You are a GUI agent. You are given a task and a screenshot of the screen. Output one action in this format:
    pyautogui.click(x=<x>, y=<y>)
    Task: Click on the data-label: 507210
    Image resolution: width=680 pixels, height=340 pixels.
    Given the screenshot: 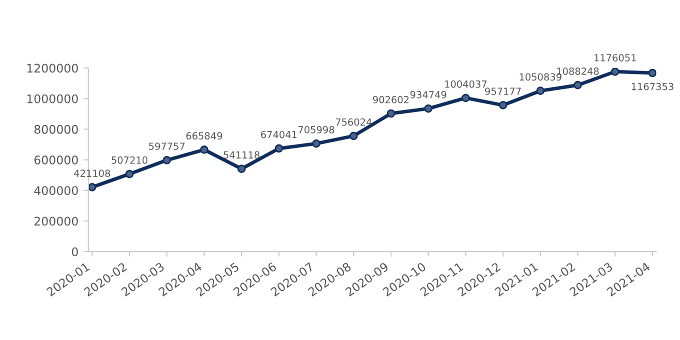 What is the action you would take?
    pyautogui.click(x=130, y=160)
    